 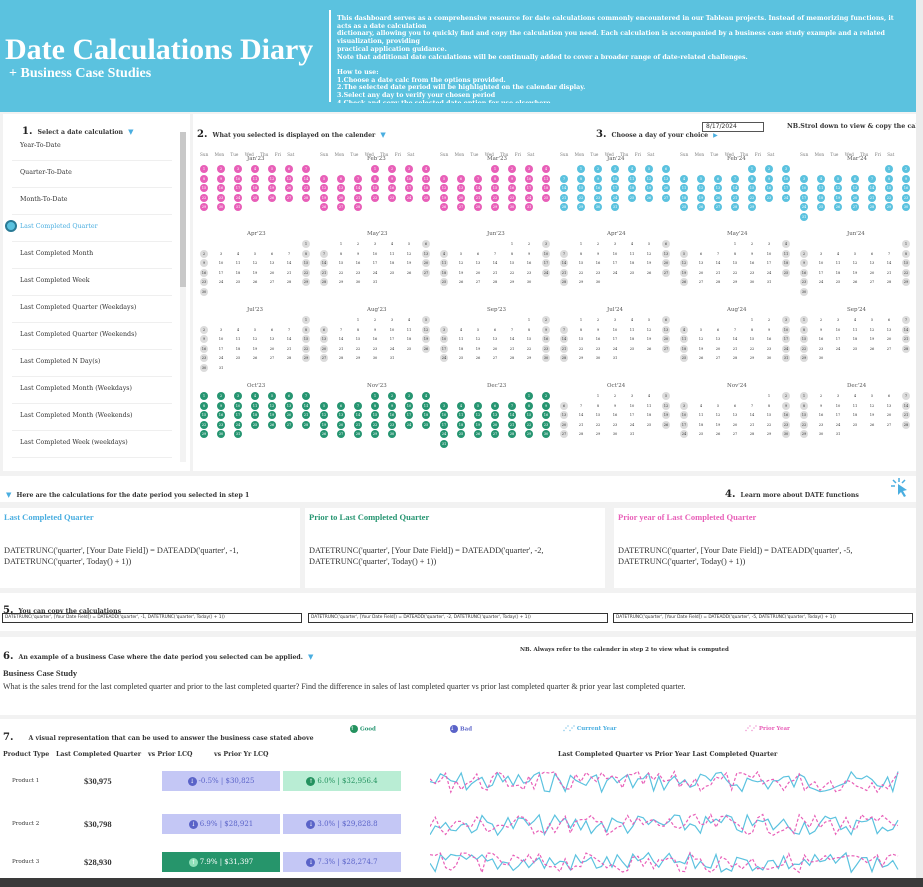 I want to click on calendar-day: 31, so click(x=615, y=207).